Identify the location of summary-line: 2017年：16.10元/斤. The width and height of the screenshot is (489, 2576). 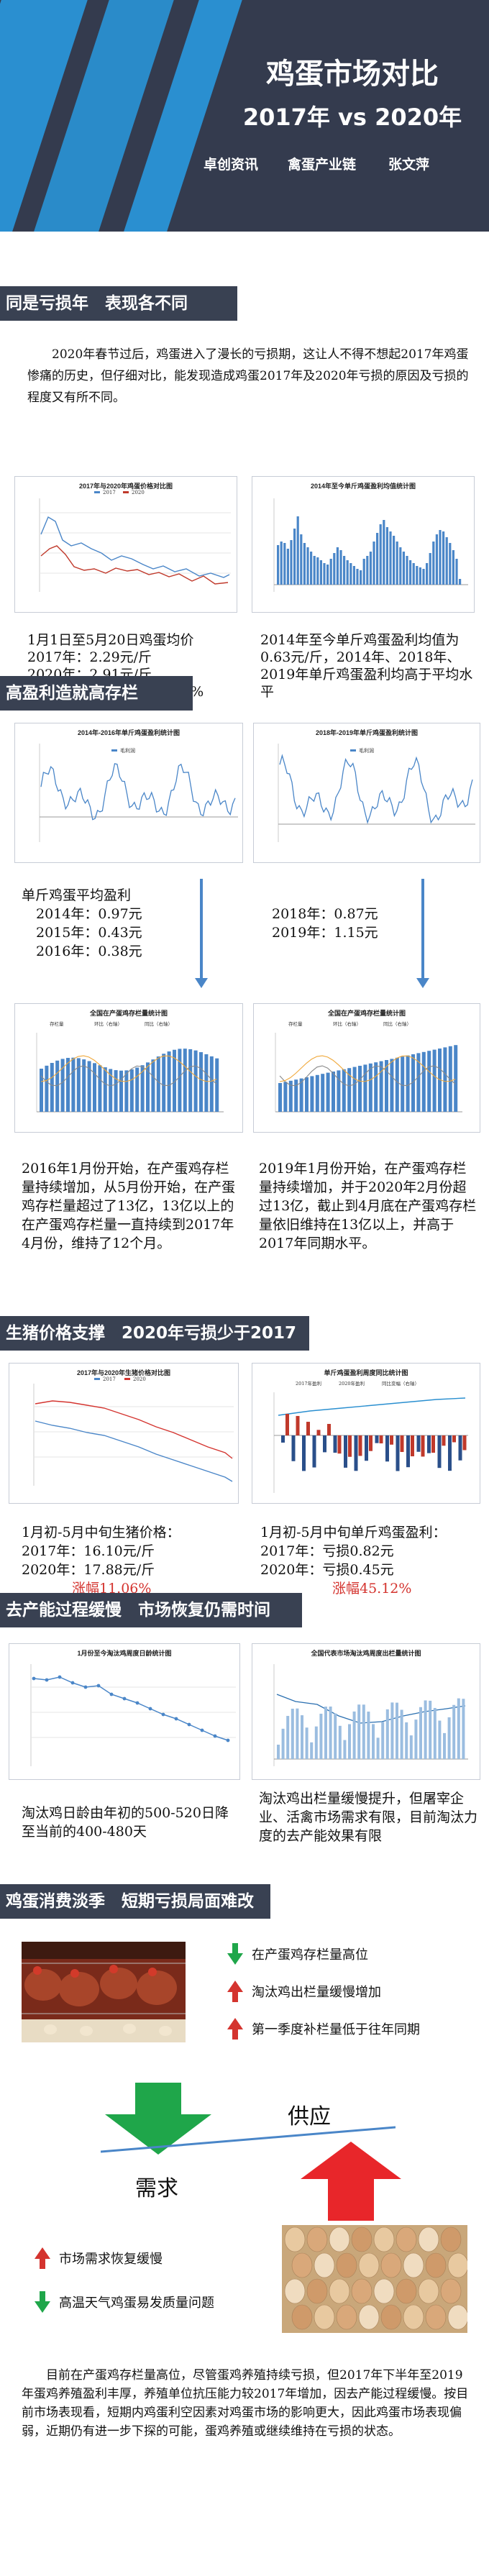
(88, 1551).